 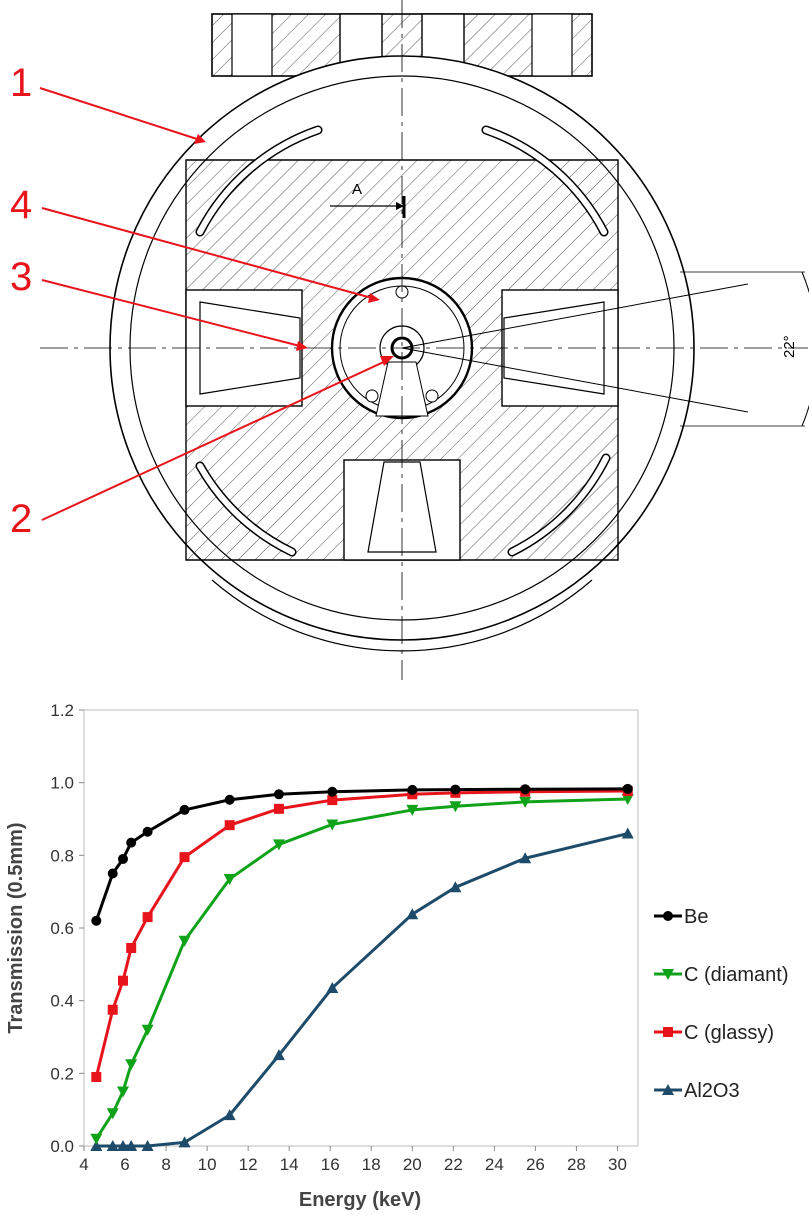 What do you see at coordinates (62, 1073) in the screenshot?
I see `y-tick-label: 0.2` at bounding box center [62, 1073].